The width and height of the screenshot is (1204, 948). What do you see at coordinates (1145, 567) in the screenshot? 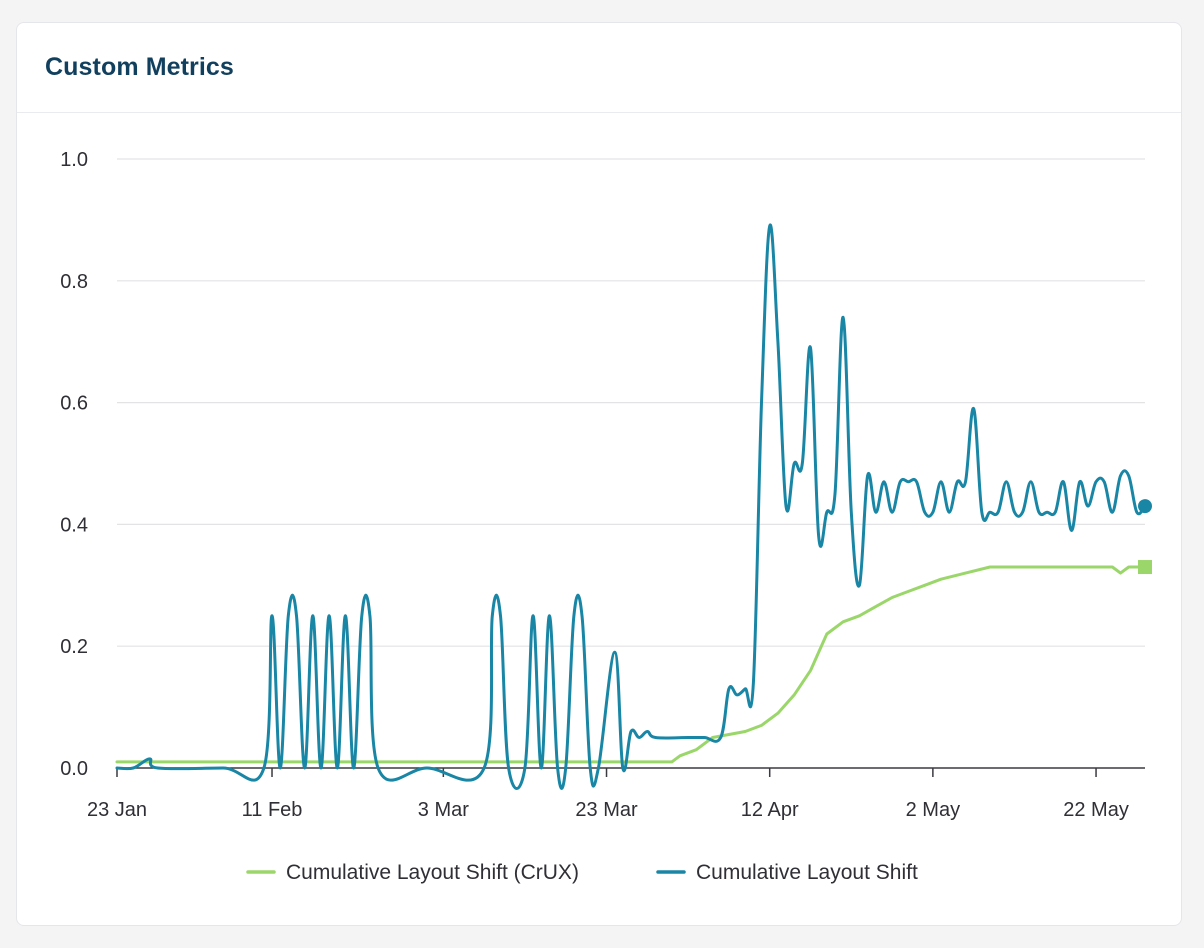
I see `series-end-marker-crux` at bounding box center [1145, 567].